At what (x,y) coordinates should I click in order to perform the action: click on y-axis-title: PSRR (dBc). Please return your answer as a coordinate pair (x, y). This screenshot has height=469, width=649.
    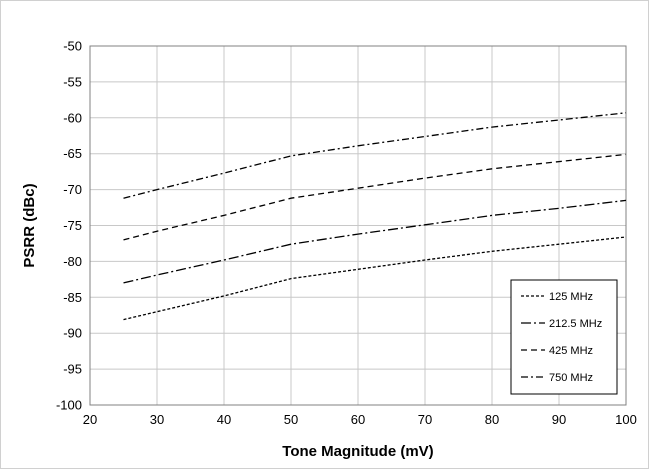
    Looking at the image, I should click on (29, 225).